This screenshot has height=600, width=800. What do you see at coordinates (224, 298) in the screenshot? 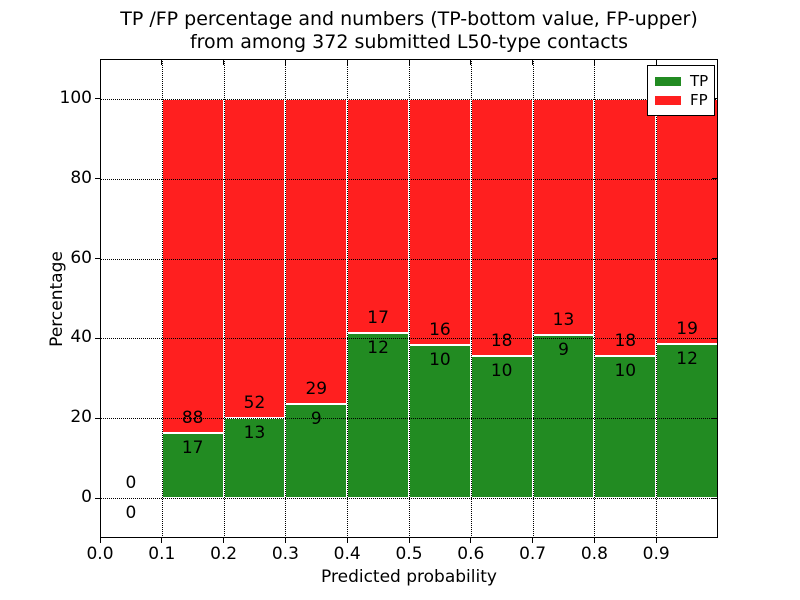
I see `gridline-x0.2` at bounding box center [224, 298].